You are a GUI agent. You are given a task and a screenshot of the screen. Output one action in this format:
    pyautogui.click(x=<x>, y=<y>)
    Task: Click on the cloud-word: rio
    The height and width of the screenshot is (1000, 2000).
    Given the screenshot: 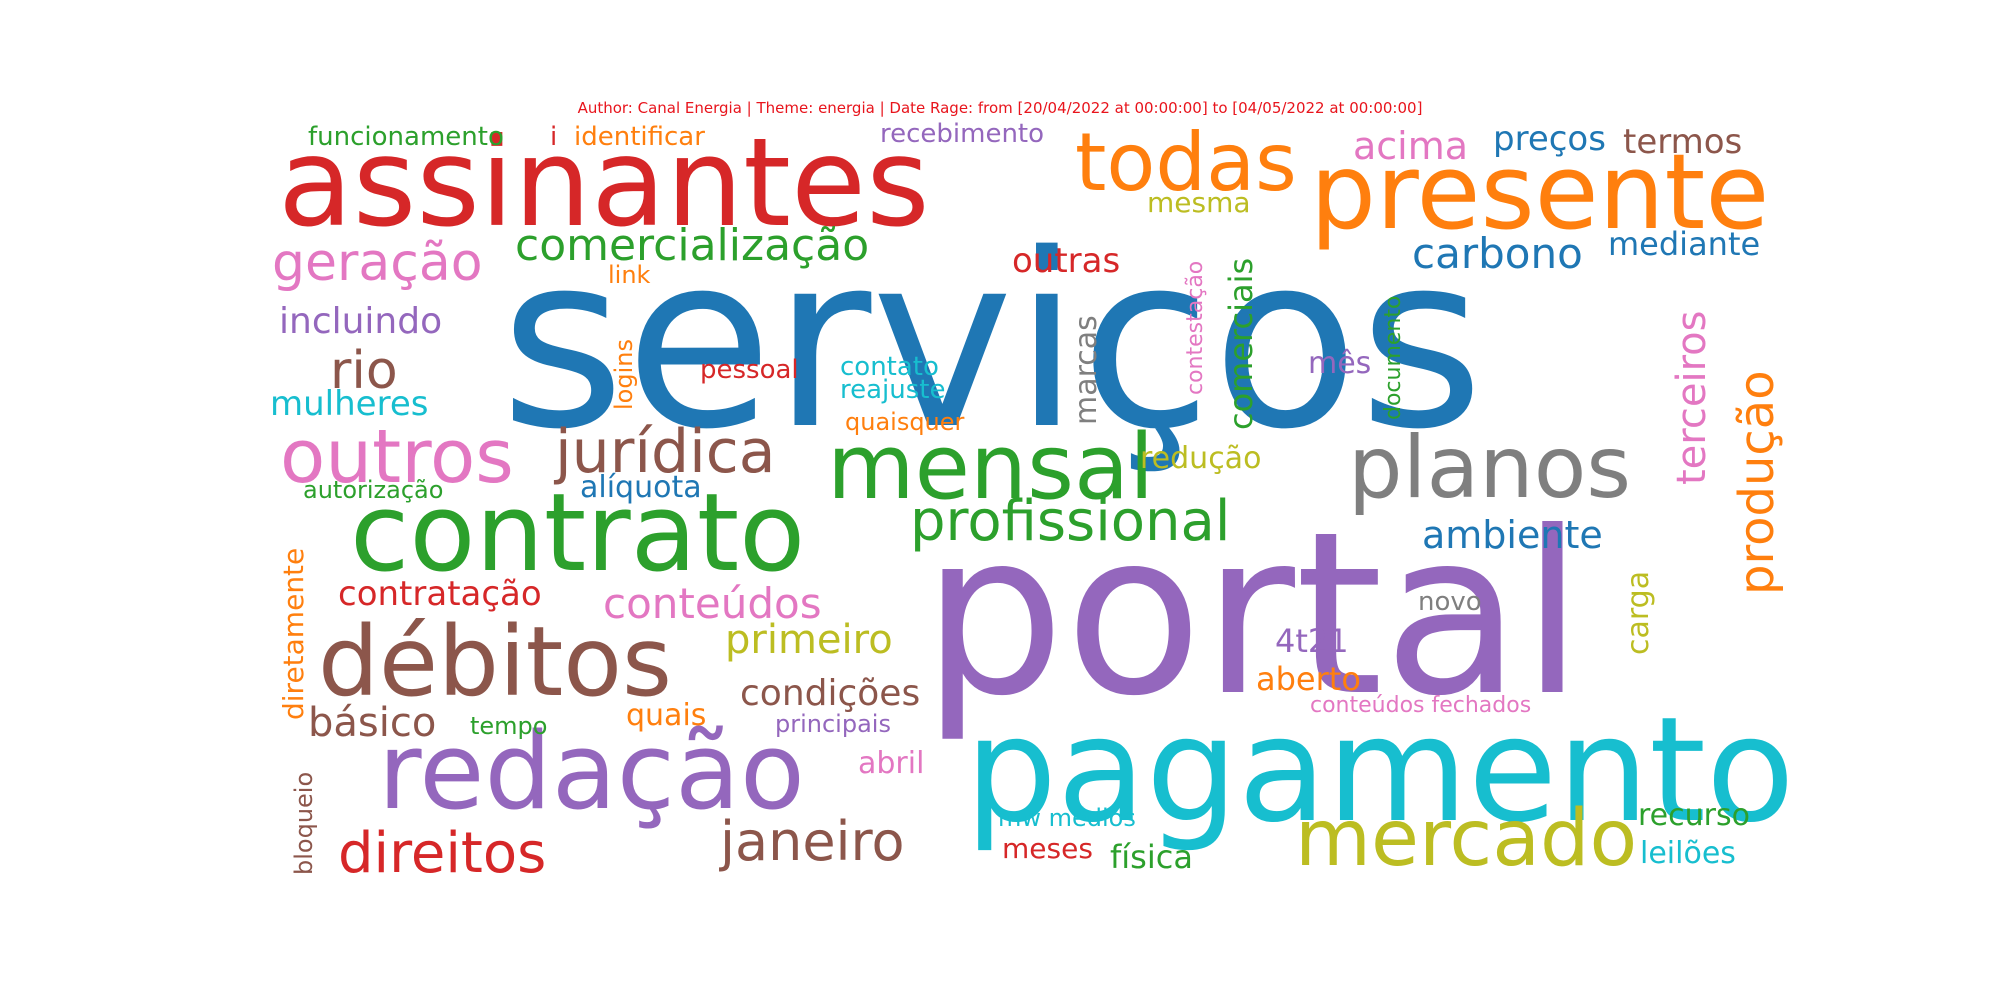 What is the action you would take?
    pyautogui.click(x=364, y=371)
    